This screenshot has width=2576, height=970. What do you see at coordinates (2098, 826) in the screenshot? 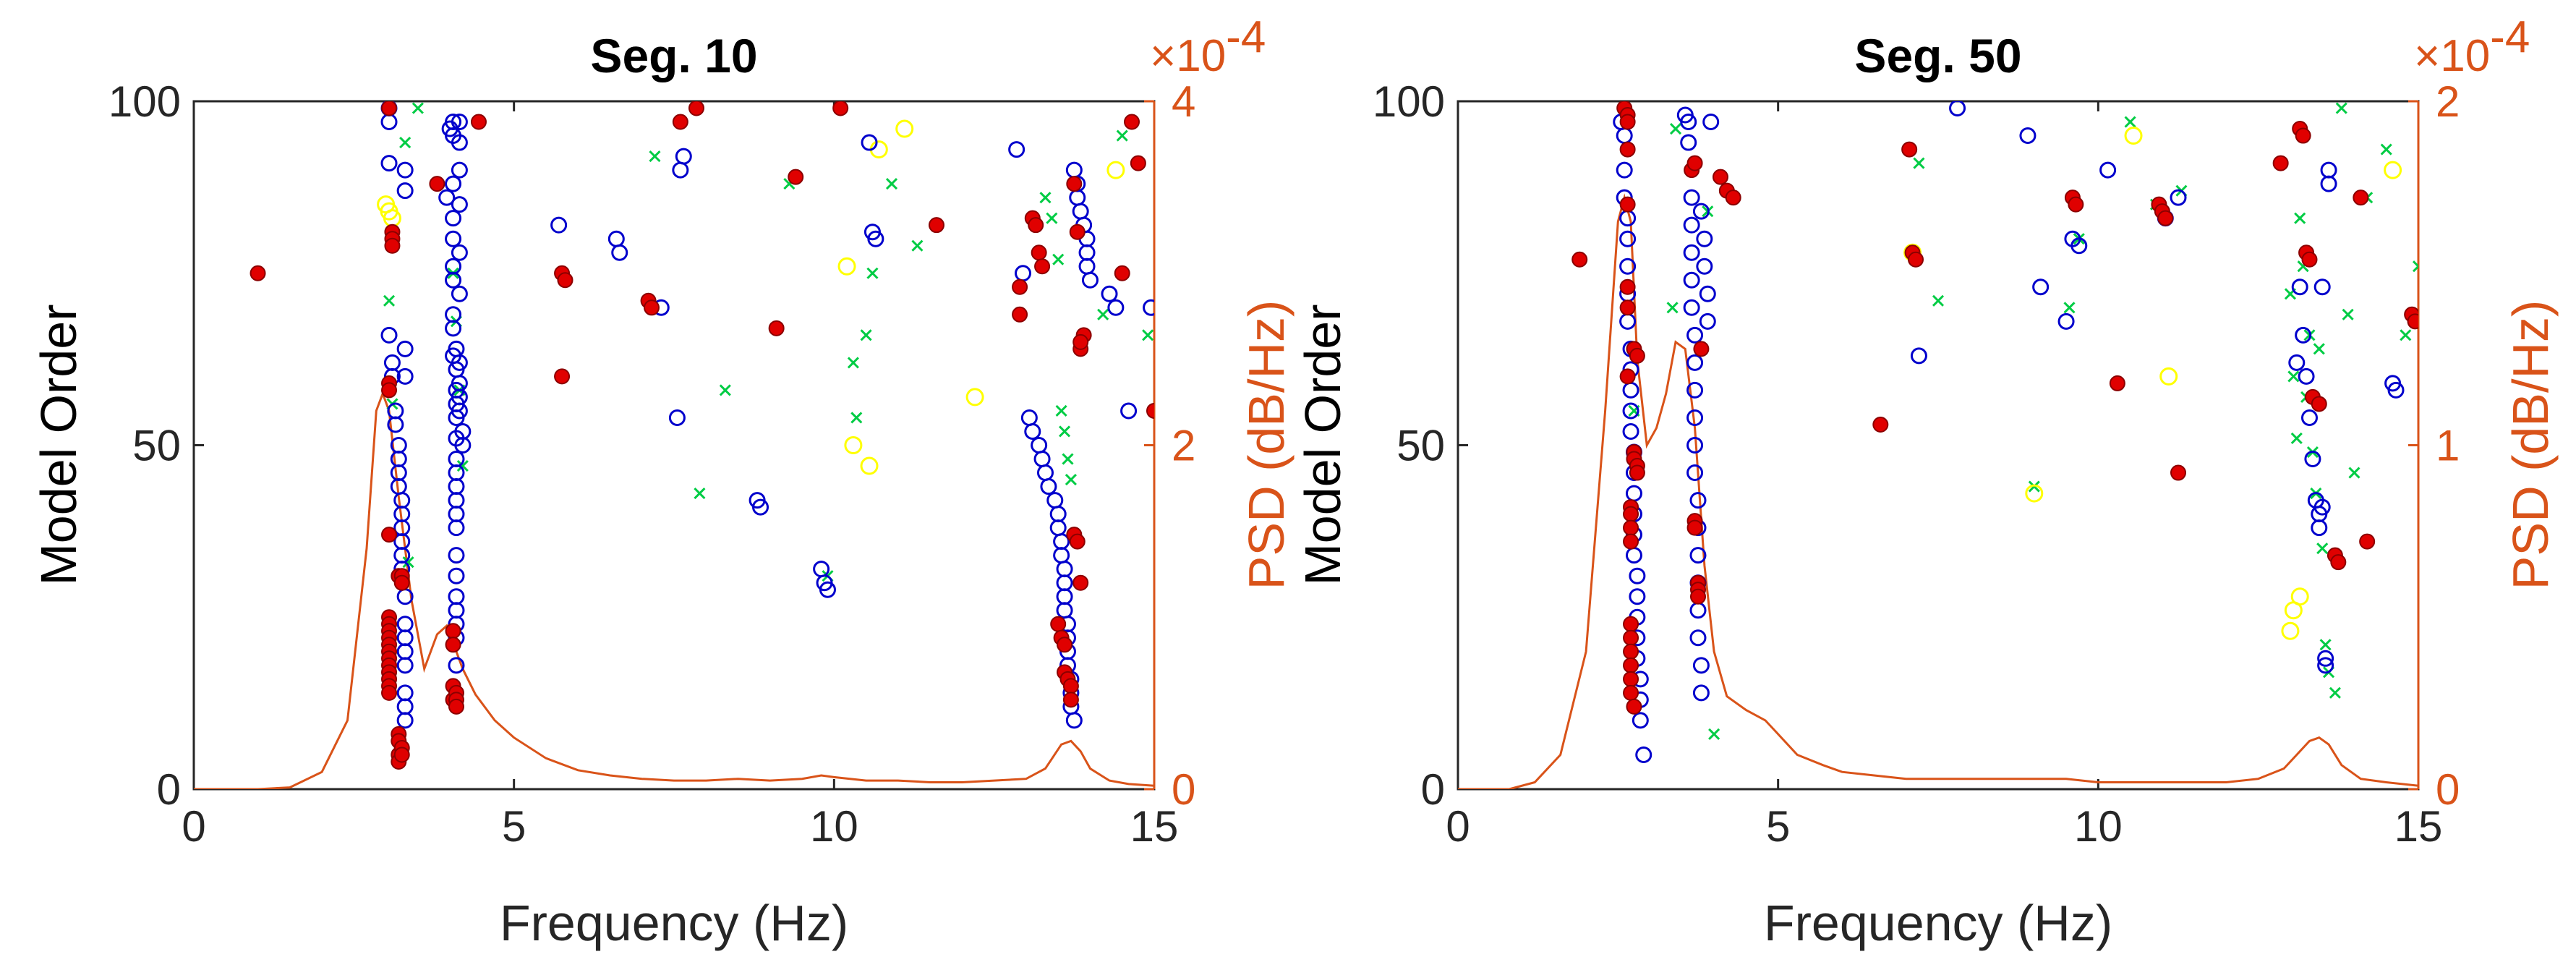
I see `x-tick-label: 10` at bounding box center [2098, 826].